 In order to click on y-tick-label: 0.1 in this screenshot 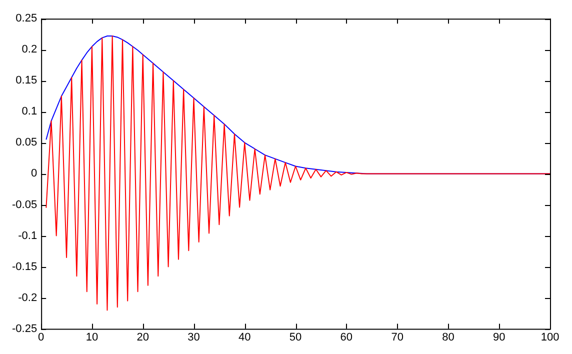, I will do `click(30, 112)`.